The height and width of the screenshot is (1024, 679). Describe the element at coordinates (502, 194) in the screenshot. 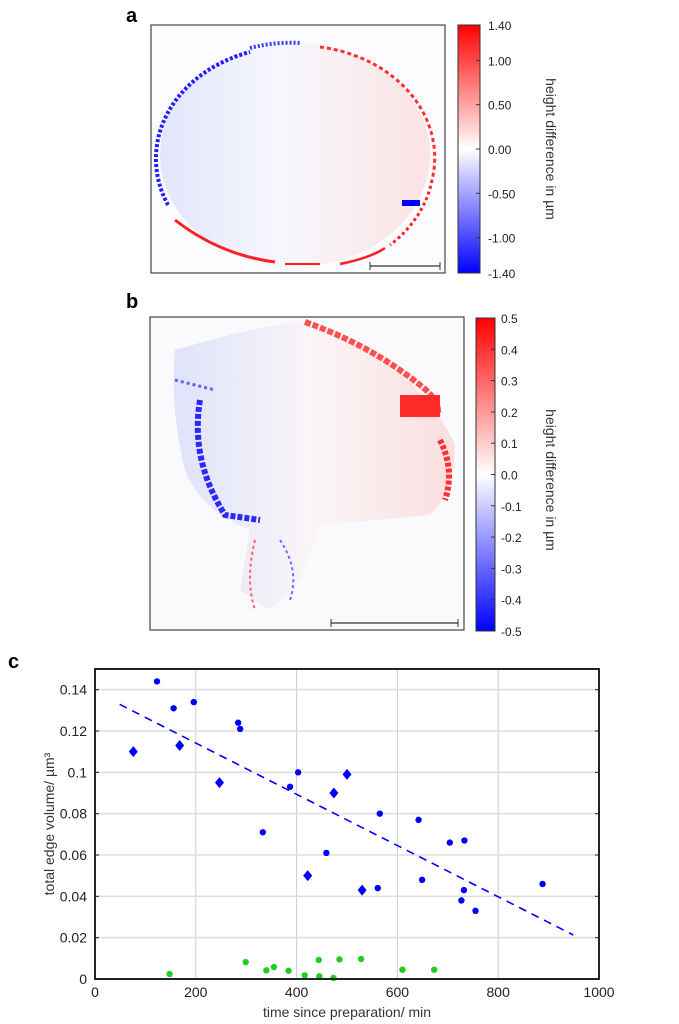

I see `colorbar-tick-label: -0.50` at that location.